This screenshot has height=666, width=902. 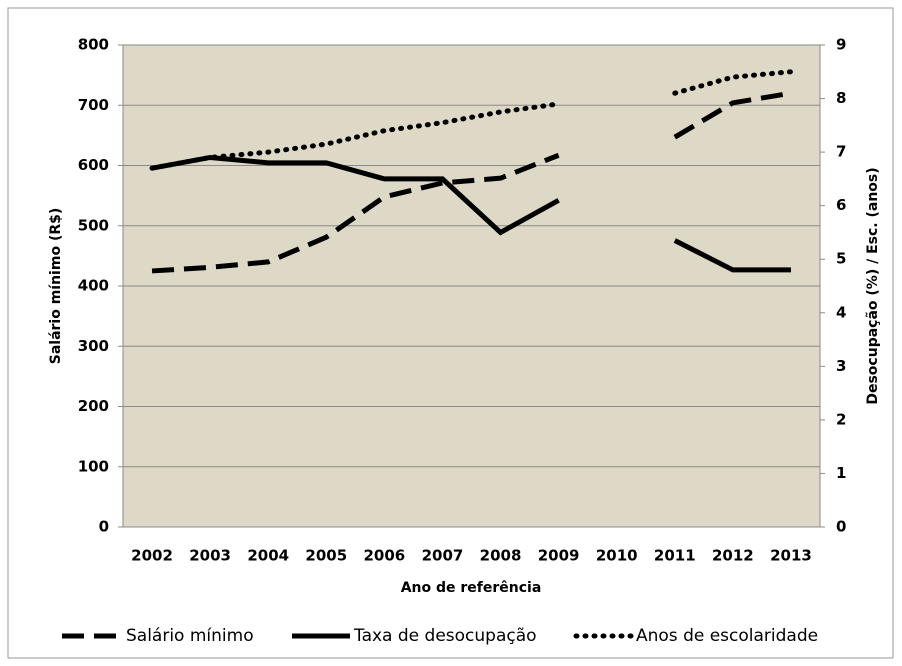 What do you see at coordinates (326, 556) in the screenshot?
I see `x-tick-label: 2005` at bounding box center [326, 556].